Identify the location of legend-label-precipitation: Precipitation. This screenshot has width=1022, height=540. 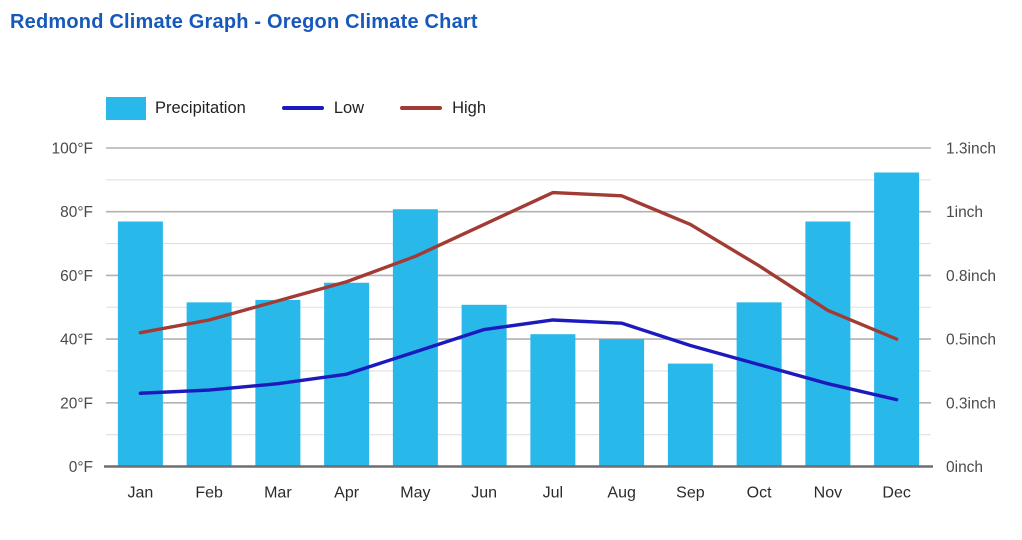
(200, 107).